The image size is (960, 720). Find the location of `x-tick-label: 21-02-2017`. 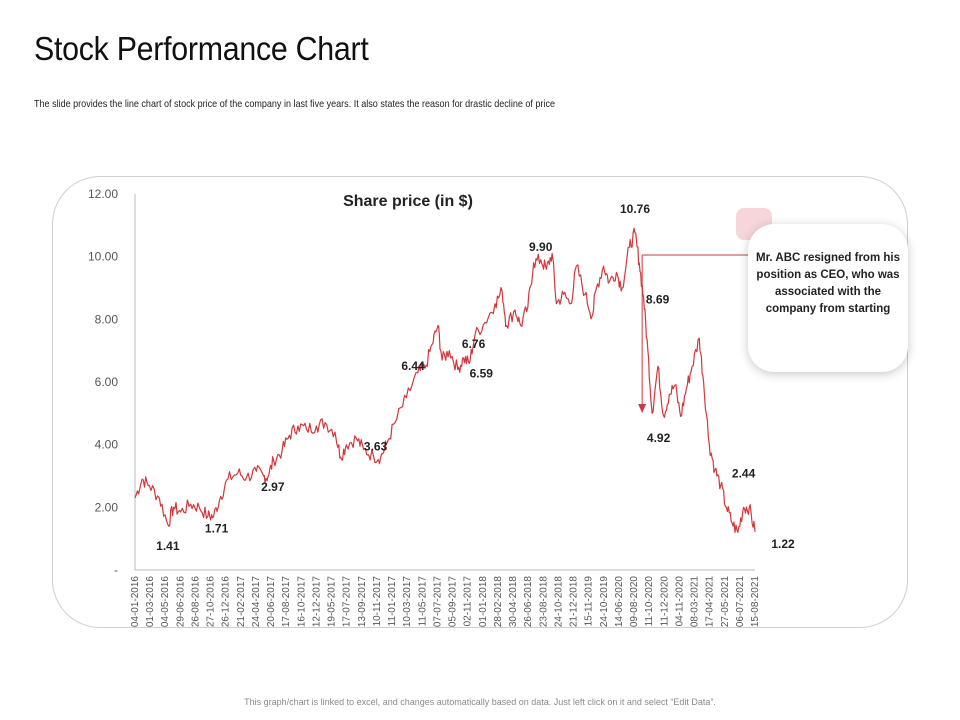

x-tick-label: 21-02-2017 is located at coordinates (241, 602).